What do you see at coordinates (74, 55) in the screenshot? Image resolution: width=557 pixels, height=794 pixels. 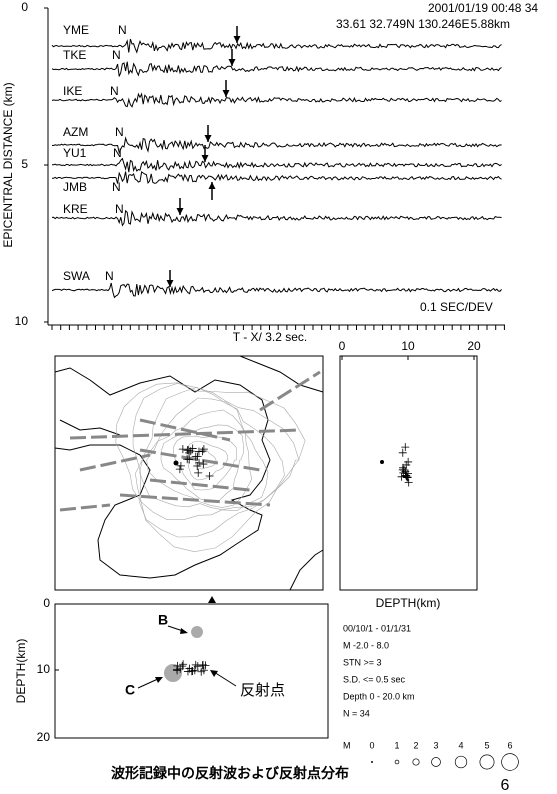 I see `station-name: TKE` at bounding box center [74, 55].